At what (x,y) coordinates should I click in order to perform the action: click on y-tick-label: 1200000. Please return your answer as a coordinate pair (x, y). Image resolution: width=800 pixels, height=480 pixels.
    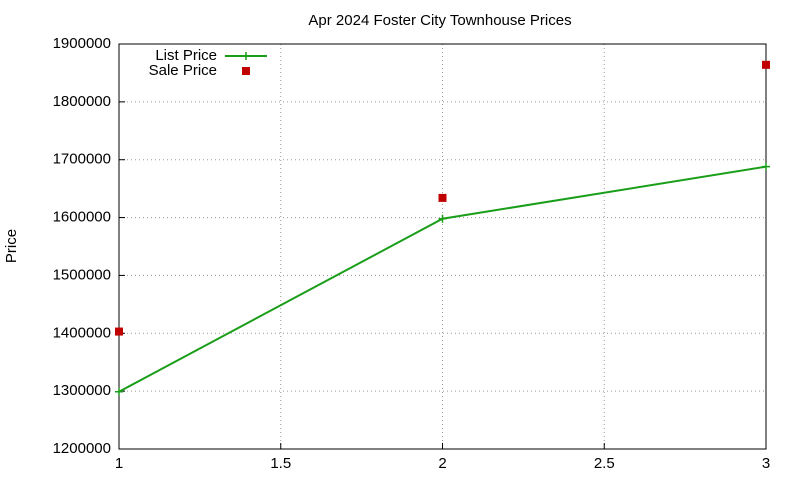
    Looking at the image, I should click on (82, 448).